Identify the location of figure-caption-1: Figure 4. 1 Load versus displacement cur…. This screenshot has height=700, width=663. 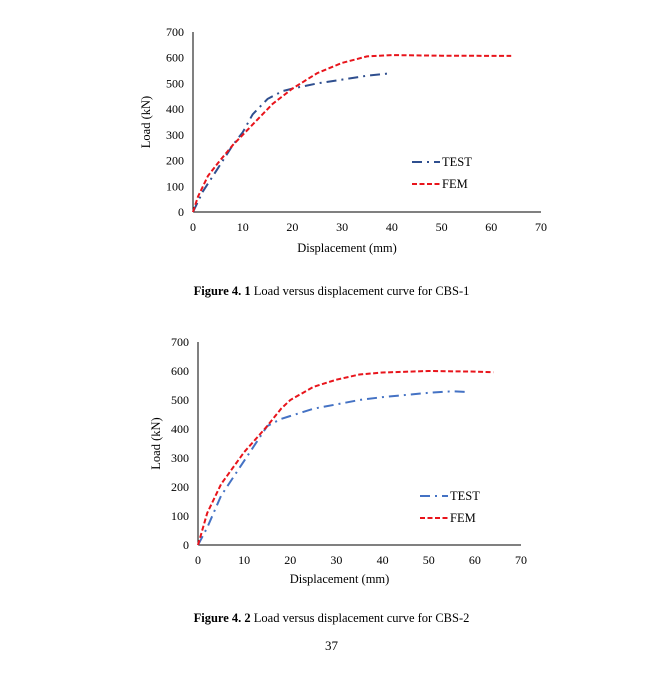
(331, 291).